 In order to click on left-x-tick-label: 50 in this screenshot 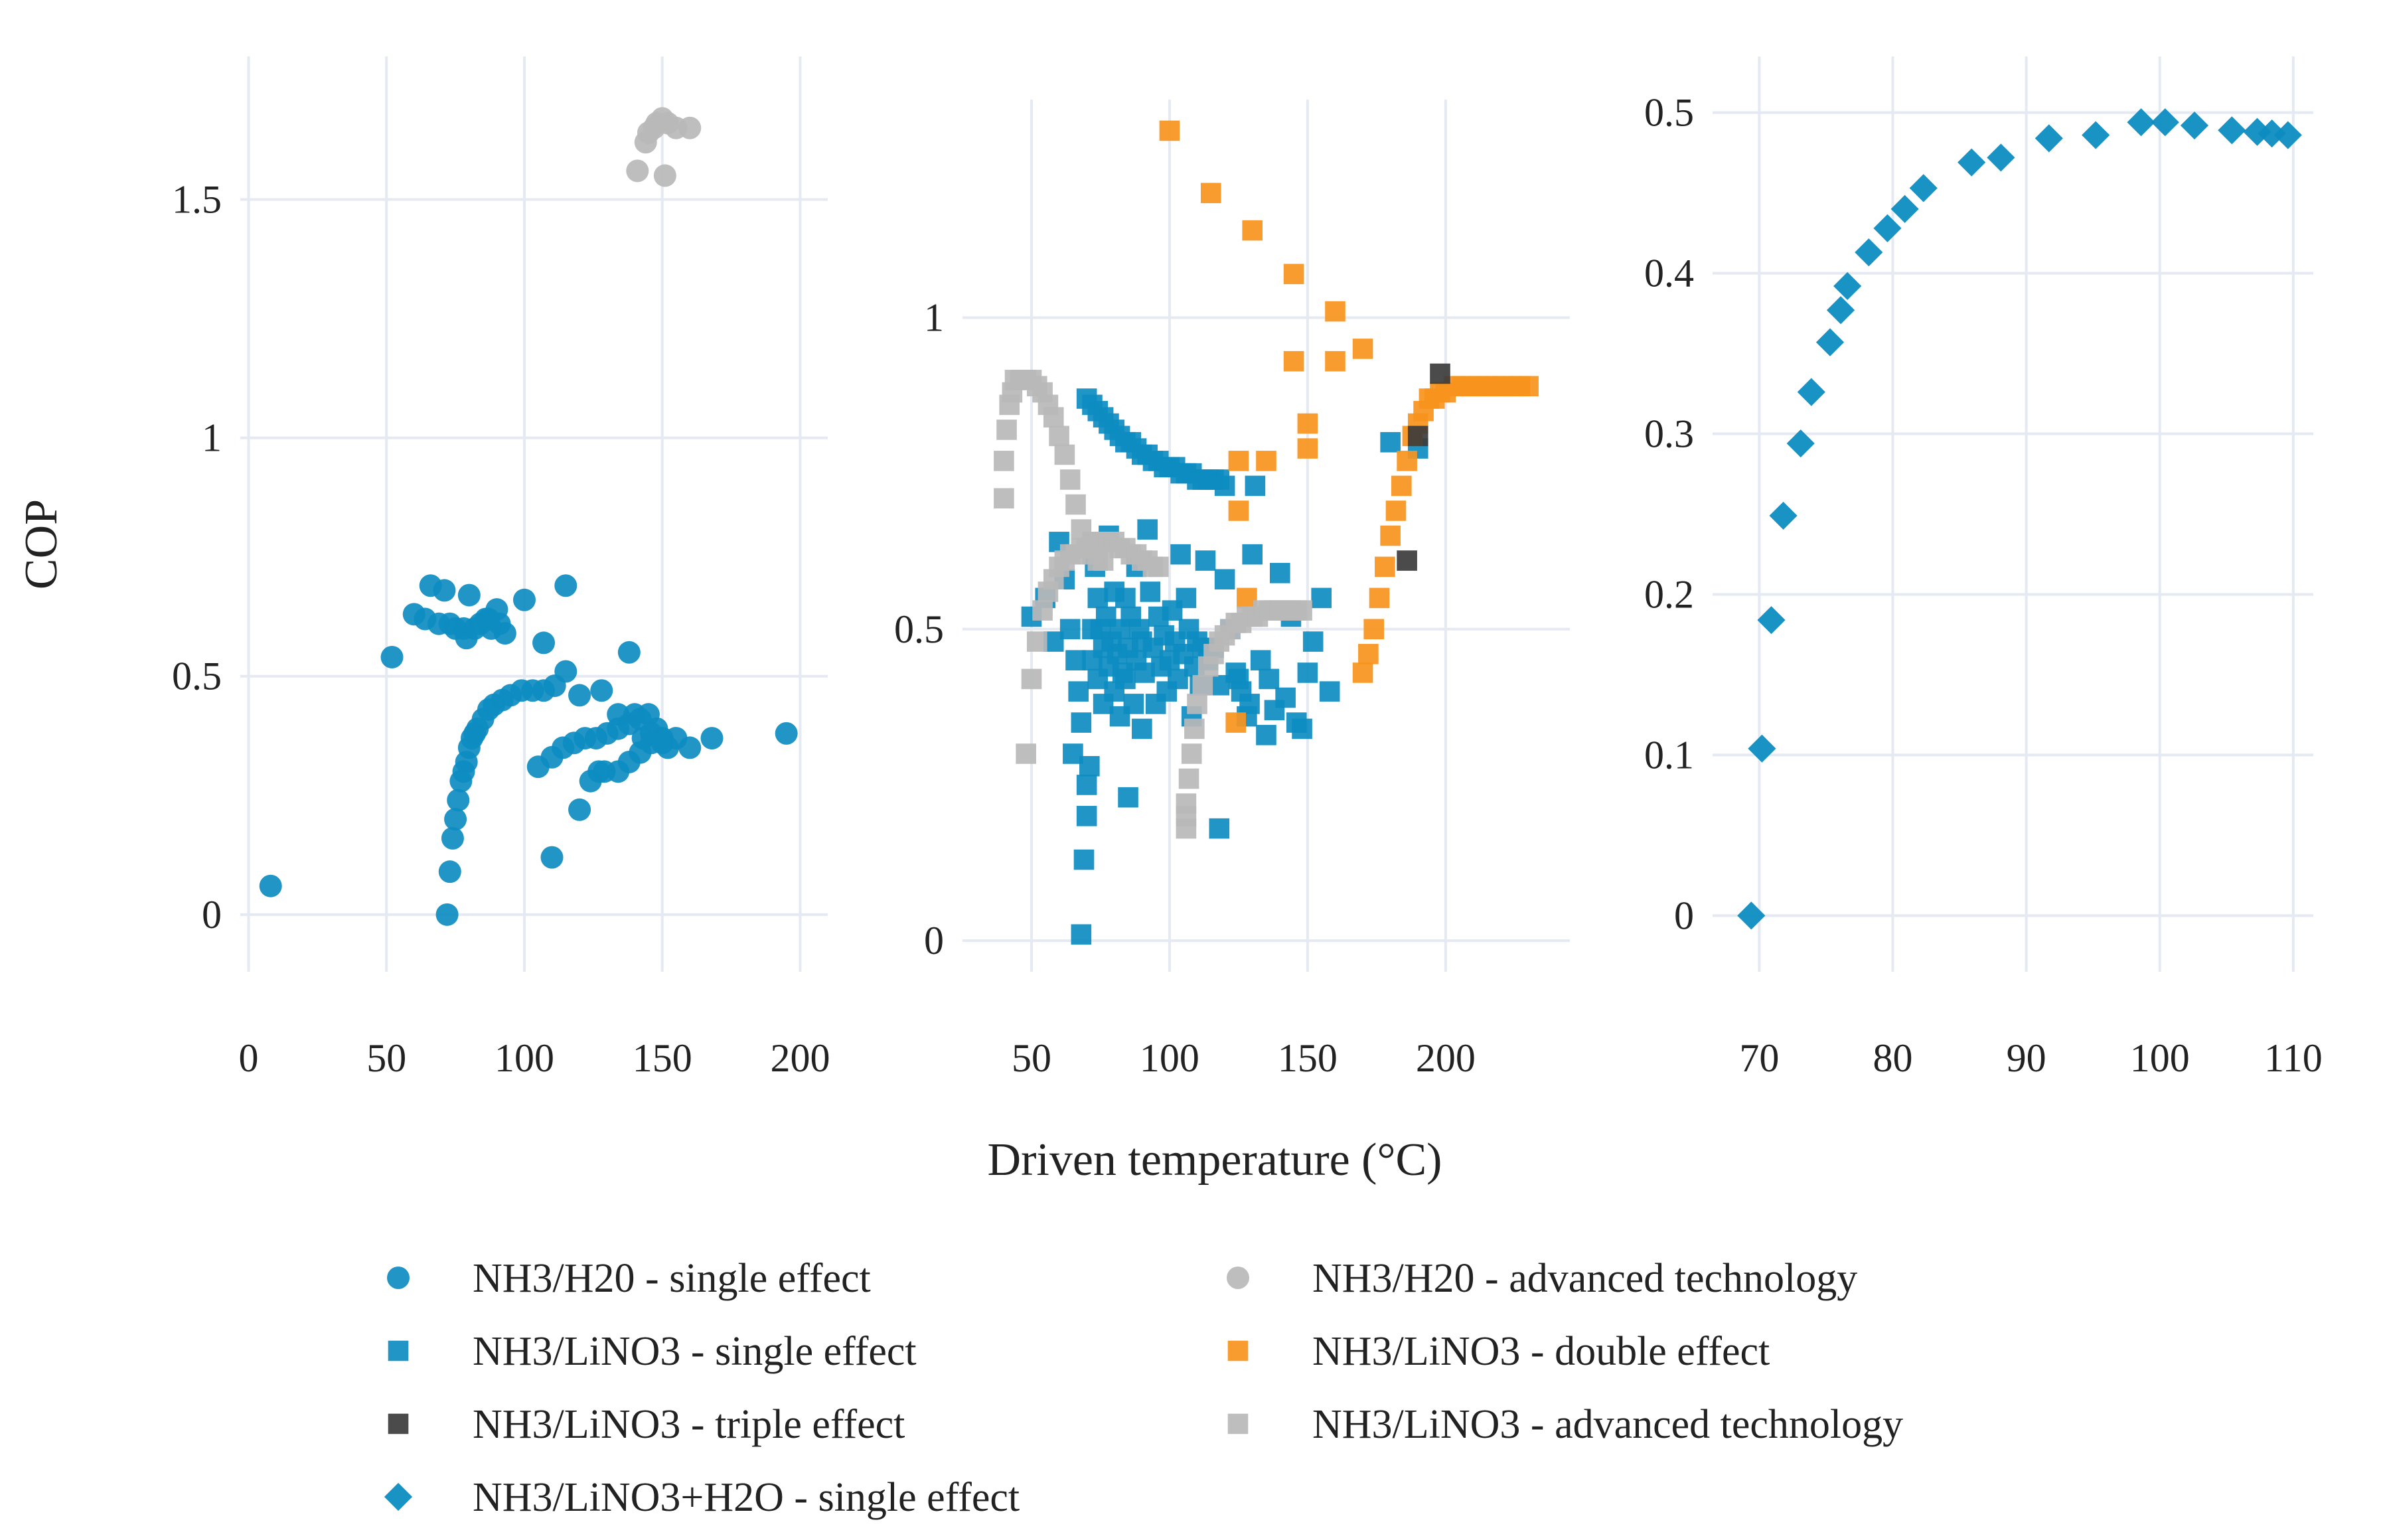, I will do `click(386, 1058)`.